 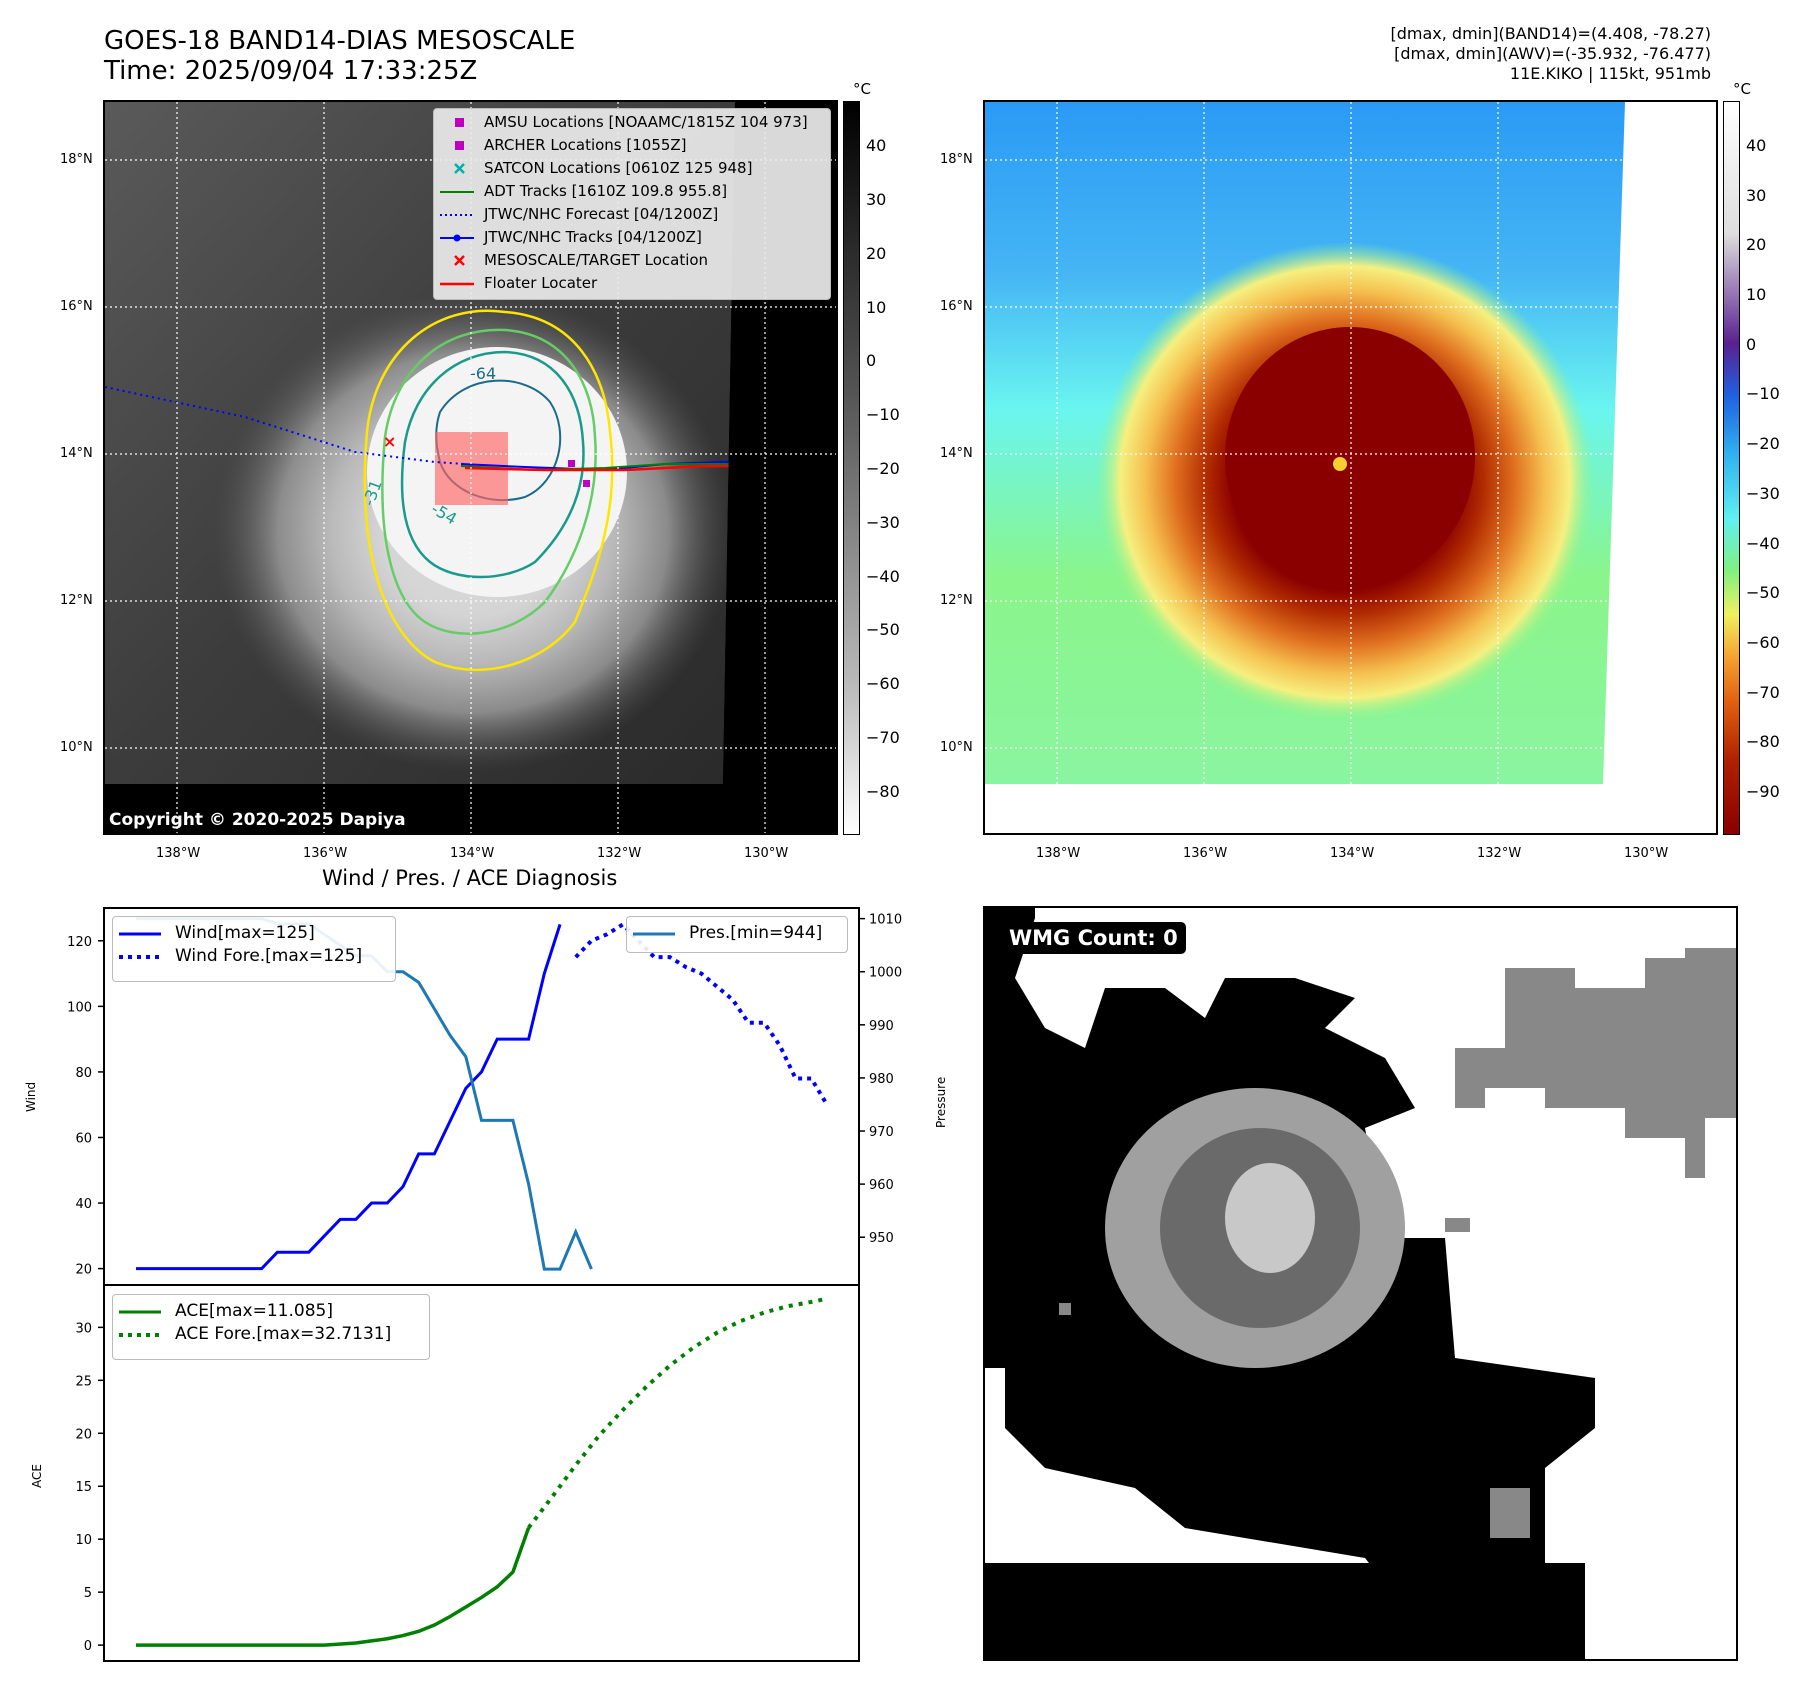 I want to click on legend-item-pressure: Pres.[min=944], so click(x=728, y=933).